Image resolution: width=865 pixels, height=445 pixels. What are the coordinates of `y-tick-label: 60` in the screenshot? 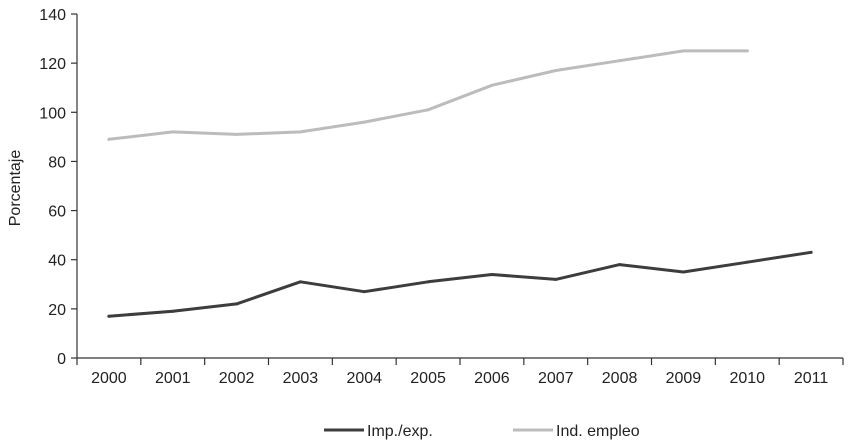 It's located at (57, 212).